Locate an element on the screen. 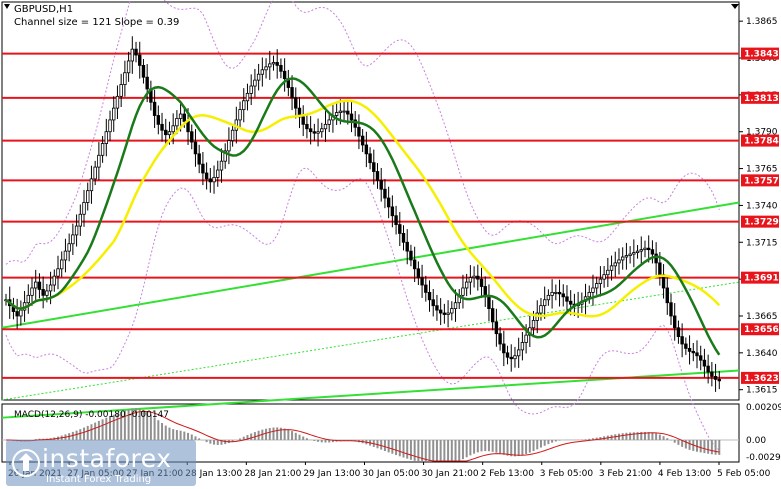 This screenshot has height=489, width=781. time-axis-tick-label: 3 Feb 05:00 is located at coordinates (567, 474).